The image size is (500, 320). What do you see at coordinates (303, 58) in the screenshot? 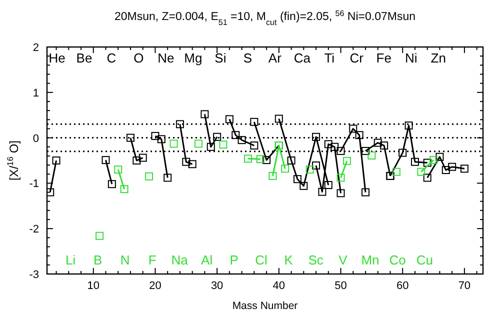
I see `annotation: Ca` at bounding box center [303, 58].